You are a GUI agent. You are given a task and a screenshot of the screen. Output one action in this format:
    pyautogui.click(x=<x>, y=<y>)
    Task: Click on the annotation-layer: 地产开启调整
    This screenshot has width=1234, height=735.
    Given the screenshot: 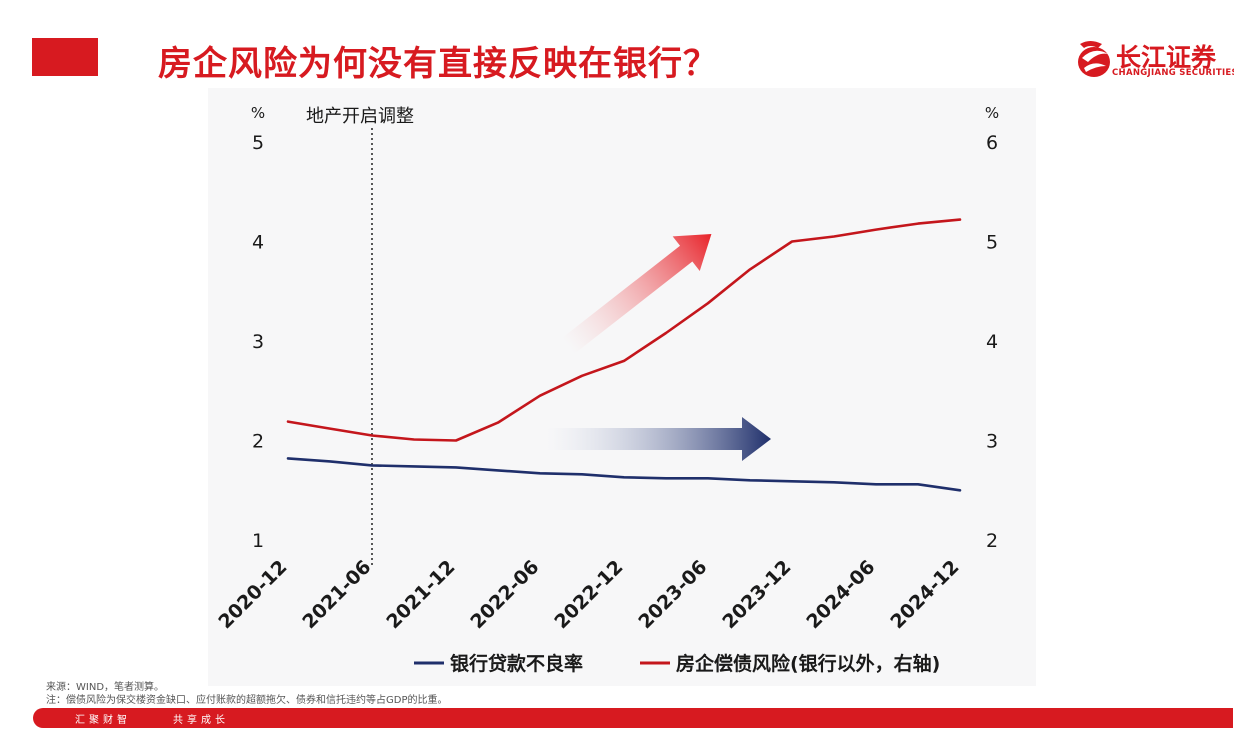 What is the action you would take?
    pyautogui.click(x=360, y=336)
    